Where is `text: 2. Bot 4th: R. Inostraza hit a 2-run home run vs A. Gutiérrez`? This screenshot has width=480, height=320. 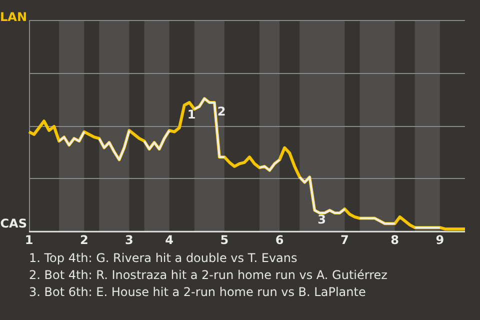
text: 2. Bot 4th: R. Inostraza hit a 2-run home run vs A. Gutiérrez is located at coordinates (208, 275).